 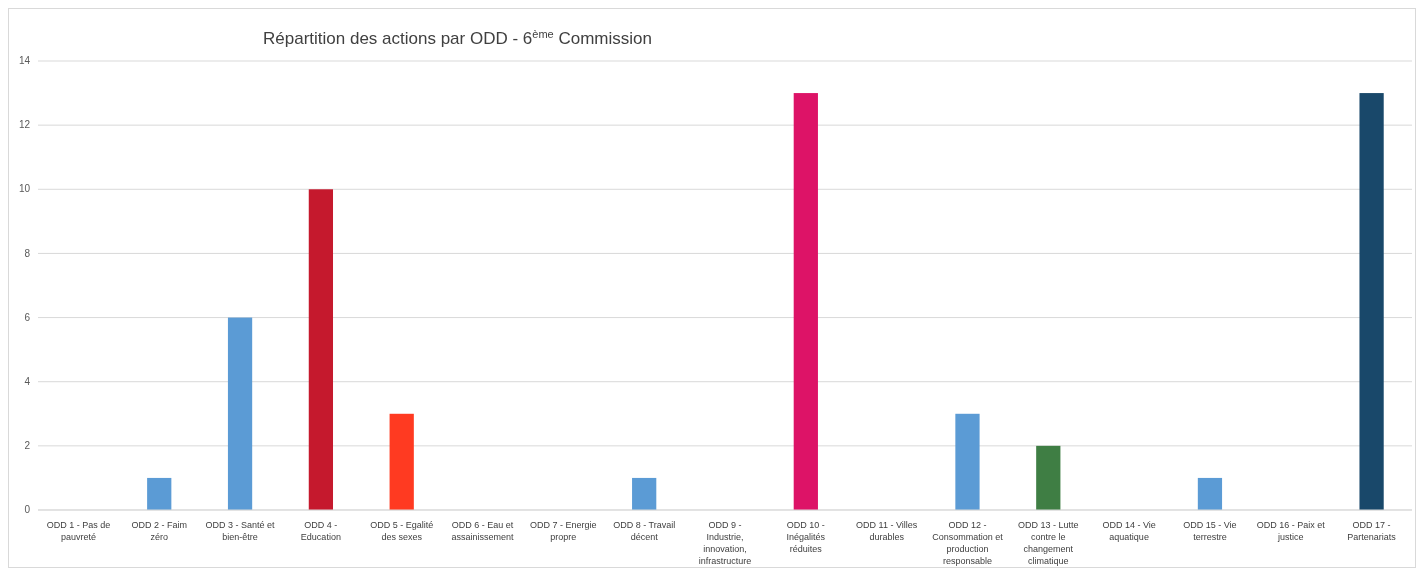 What do you see at coordinates (725, 543) in the screenshot?
I see `x-tick-label: ODD 9 - Industrie, innovation, infrastructure` at bounding box center [725, 543].